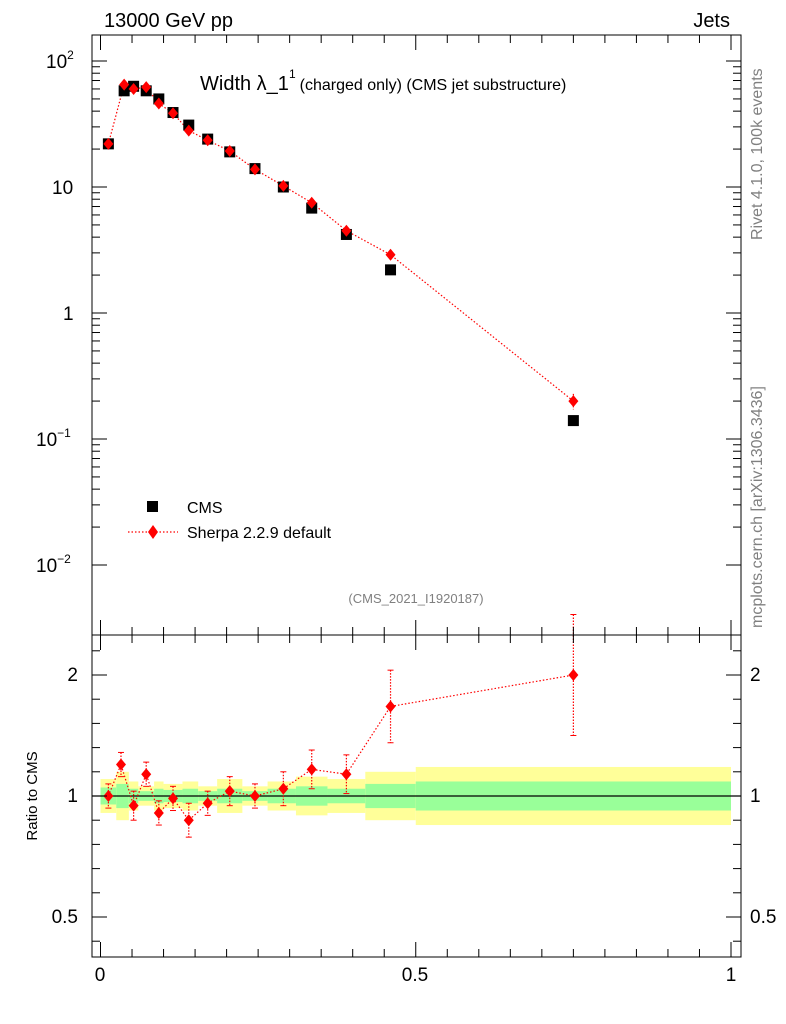 This screenshot has height=1024, width=786. I want to click on main-ytick-labels: 10² 10 1 10⁻¹ 10⁻², so click(55, 312).